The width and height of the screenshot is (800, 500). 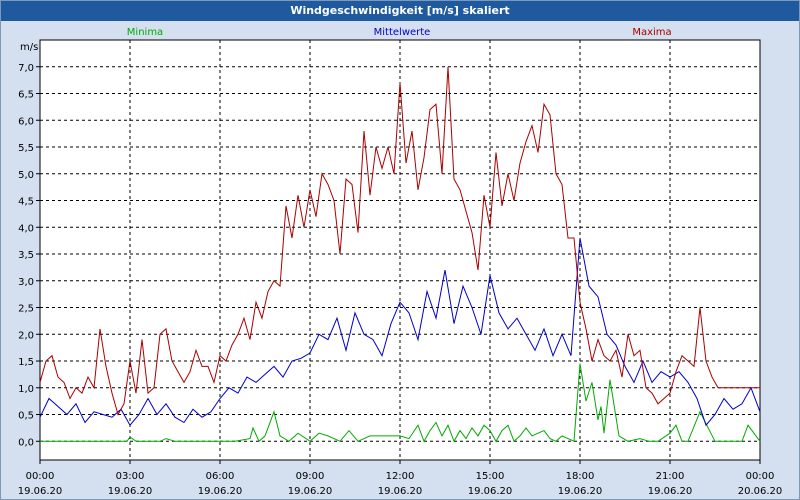 I want to click on y-axis-label: m/s, so click(x=29, y=47).